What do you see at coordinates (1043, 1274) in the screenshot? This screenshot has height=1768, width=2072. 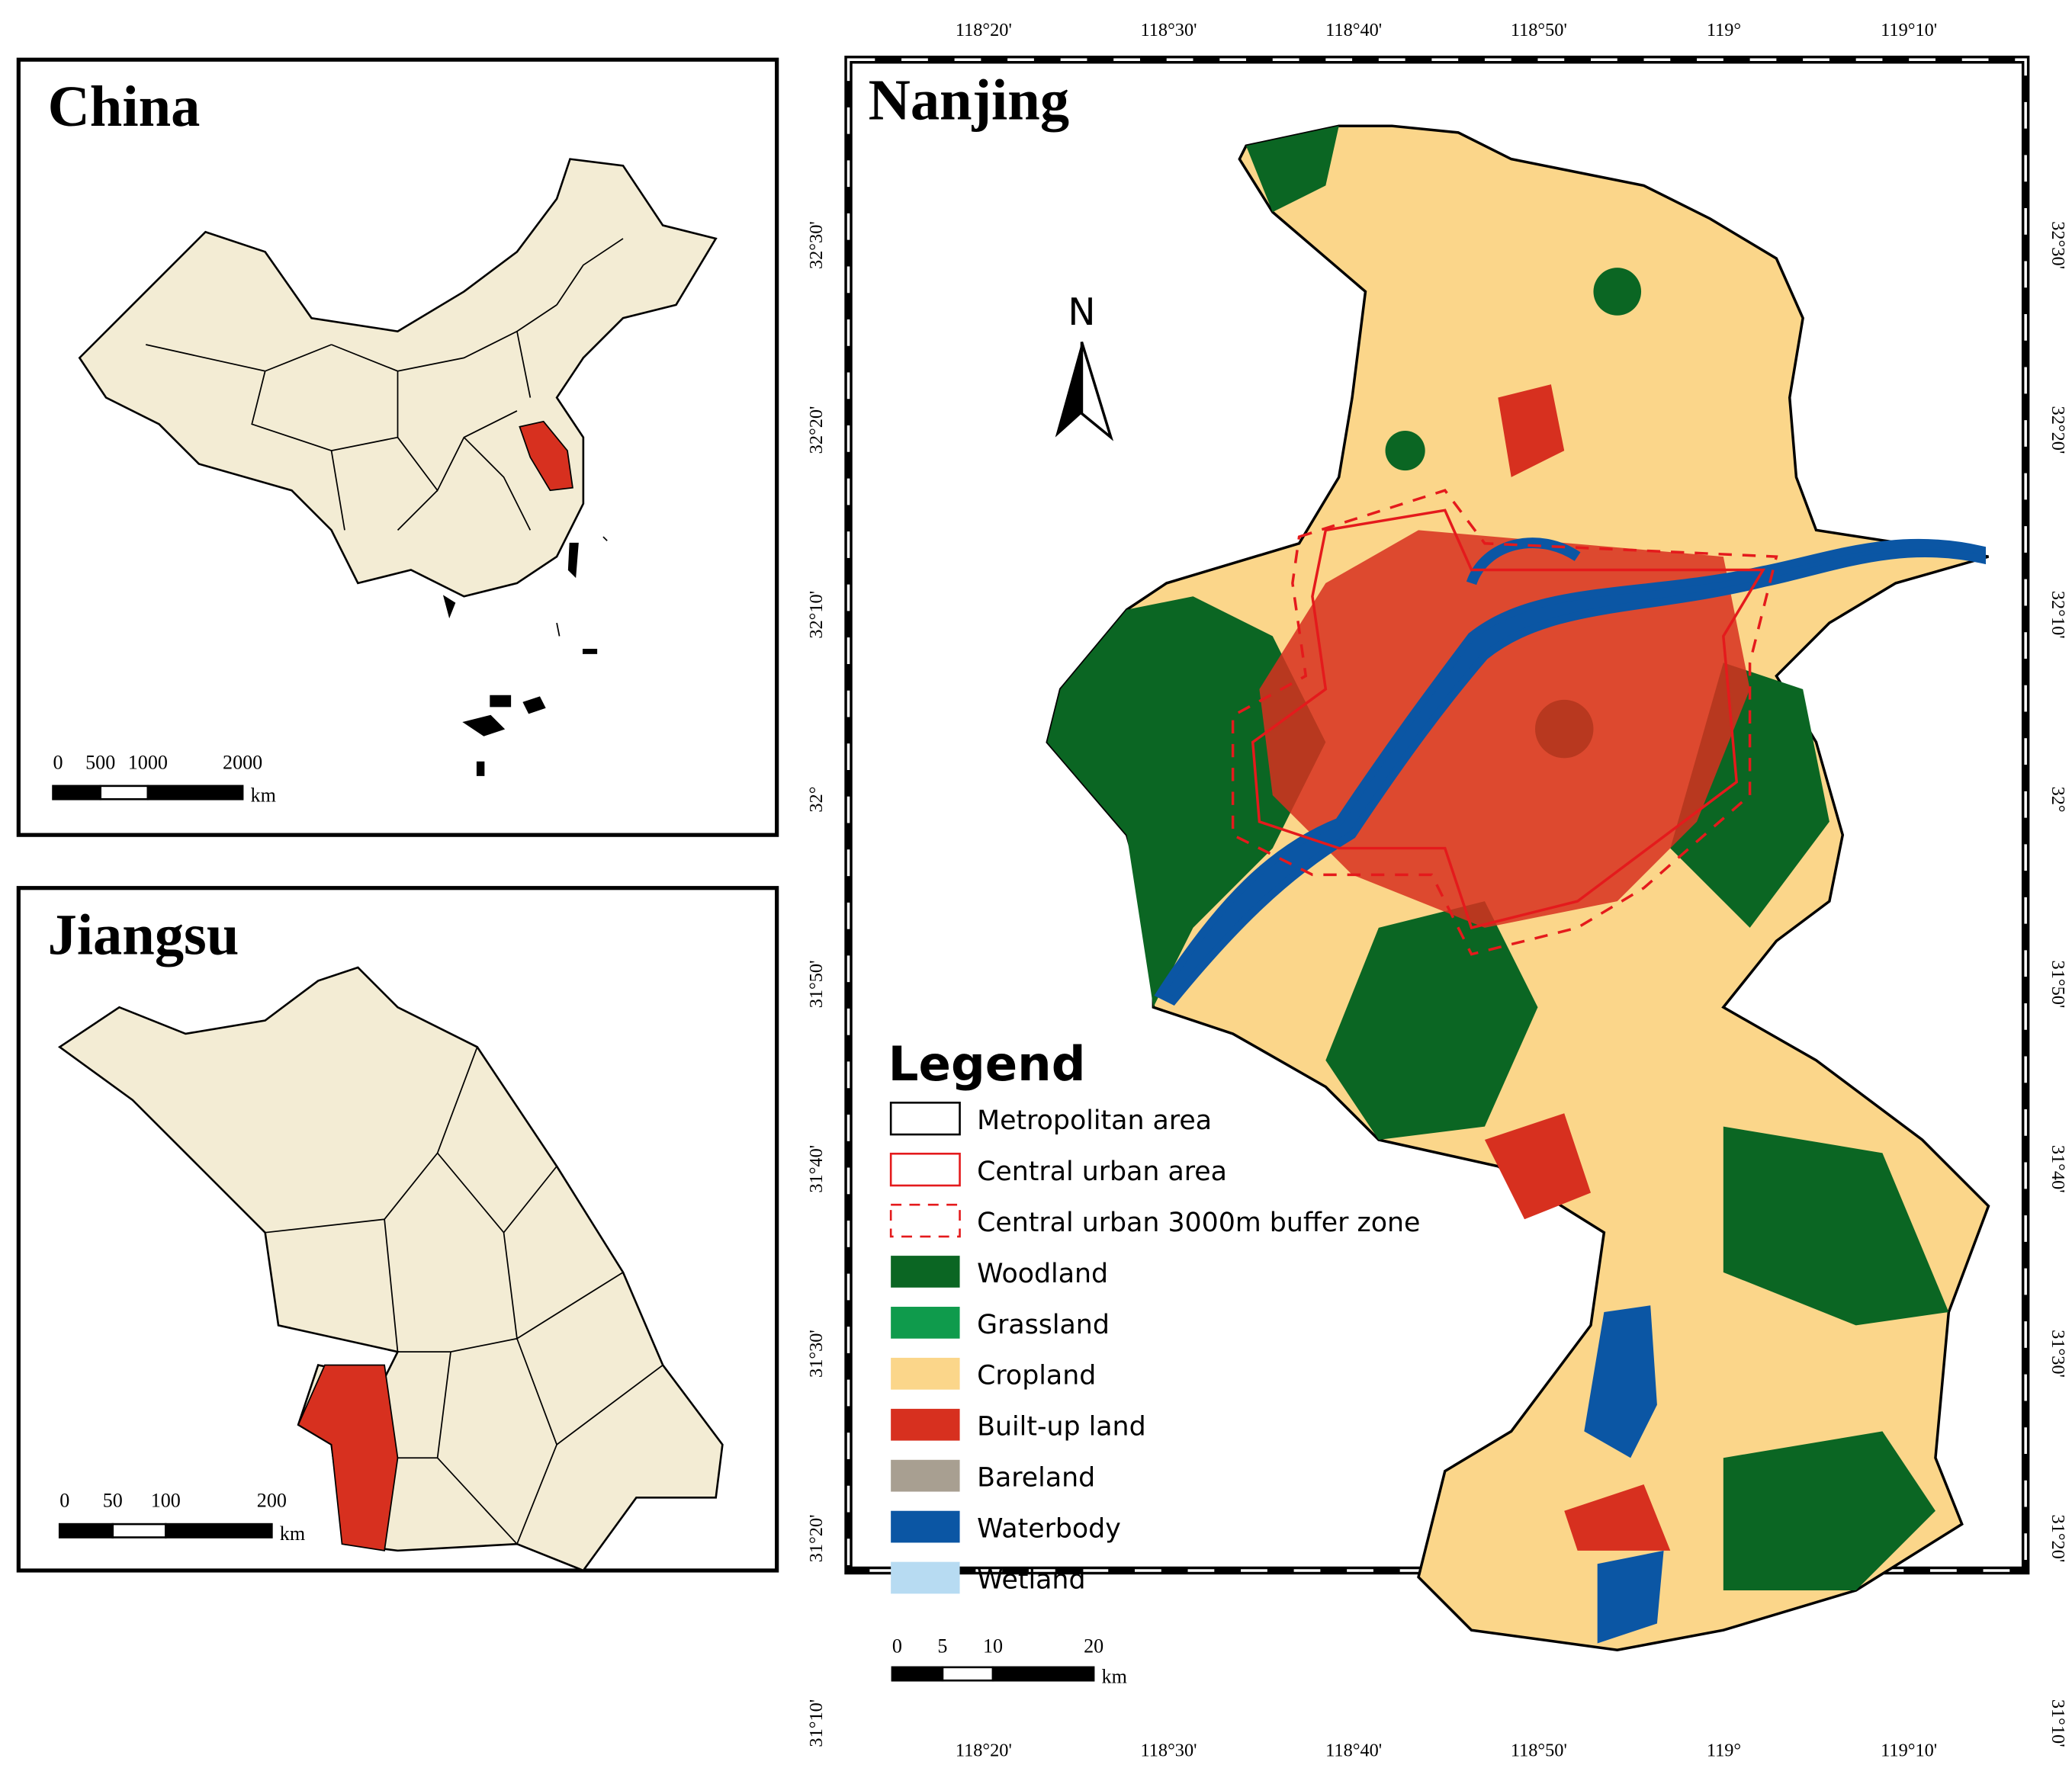 I see `legend-label: Woodland` at bounding box center [1043, 1274].